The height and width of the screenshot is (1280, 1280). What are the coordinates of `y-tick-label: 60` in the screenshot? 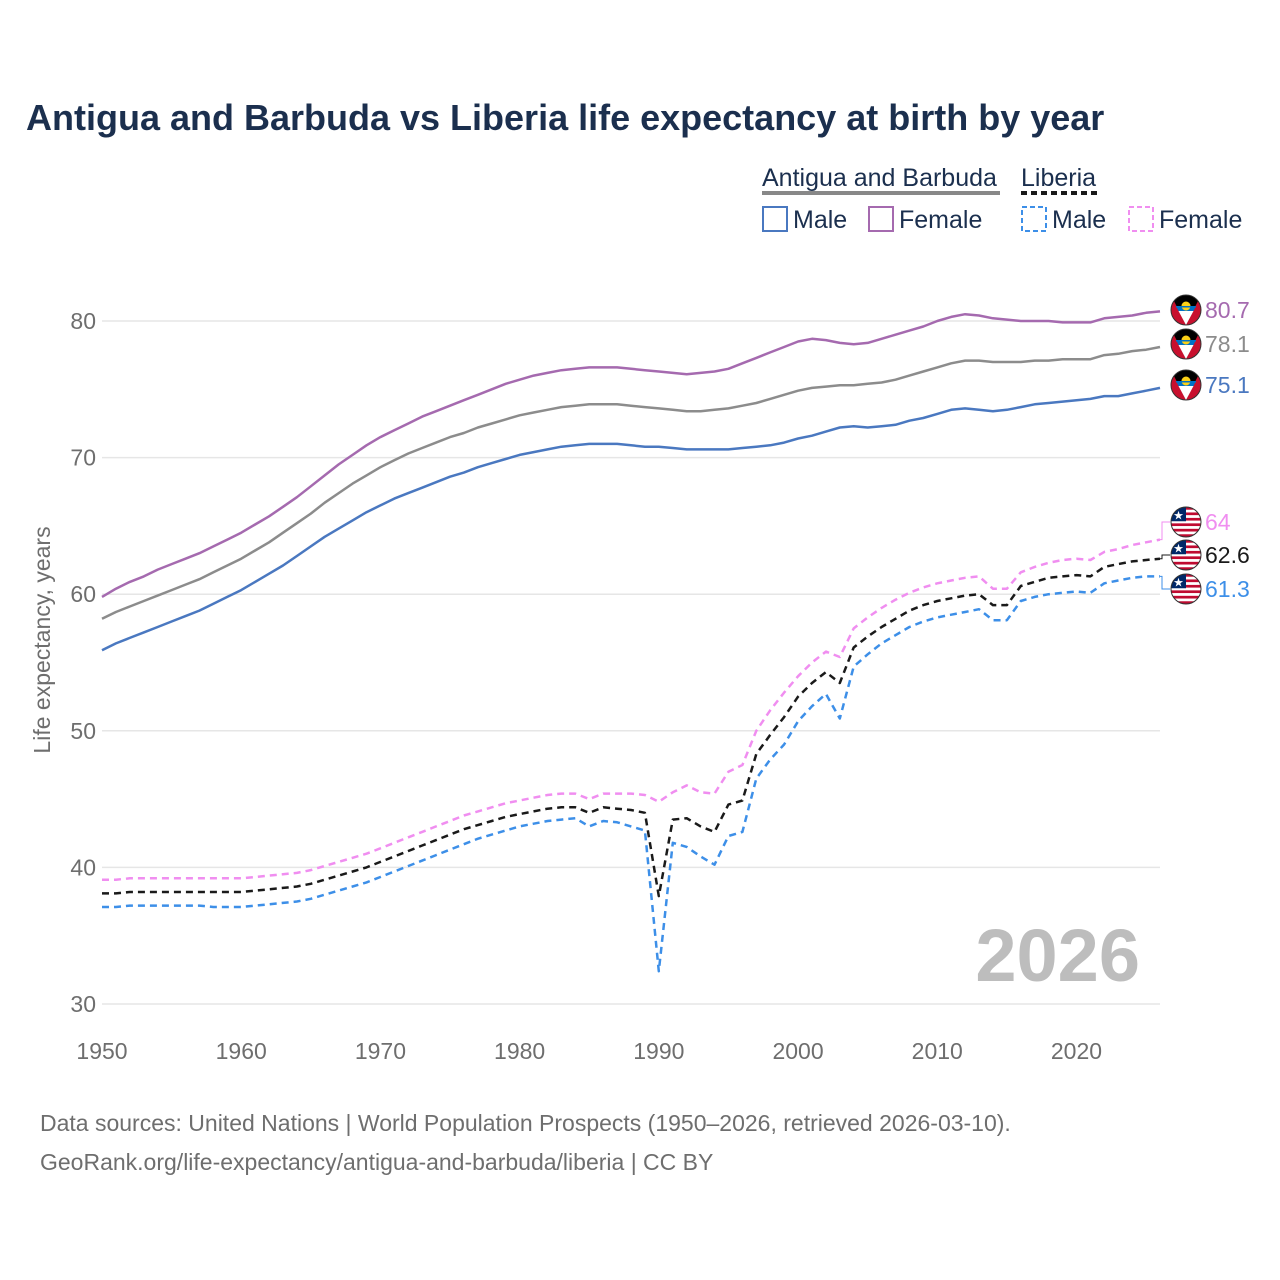 It's located at (83, 594).